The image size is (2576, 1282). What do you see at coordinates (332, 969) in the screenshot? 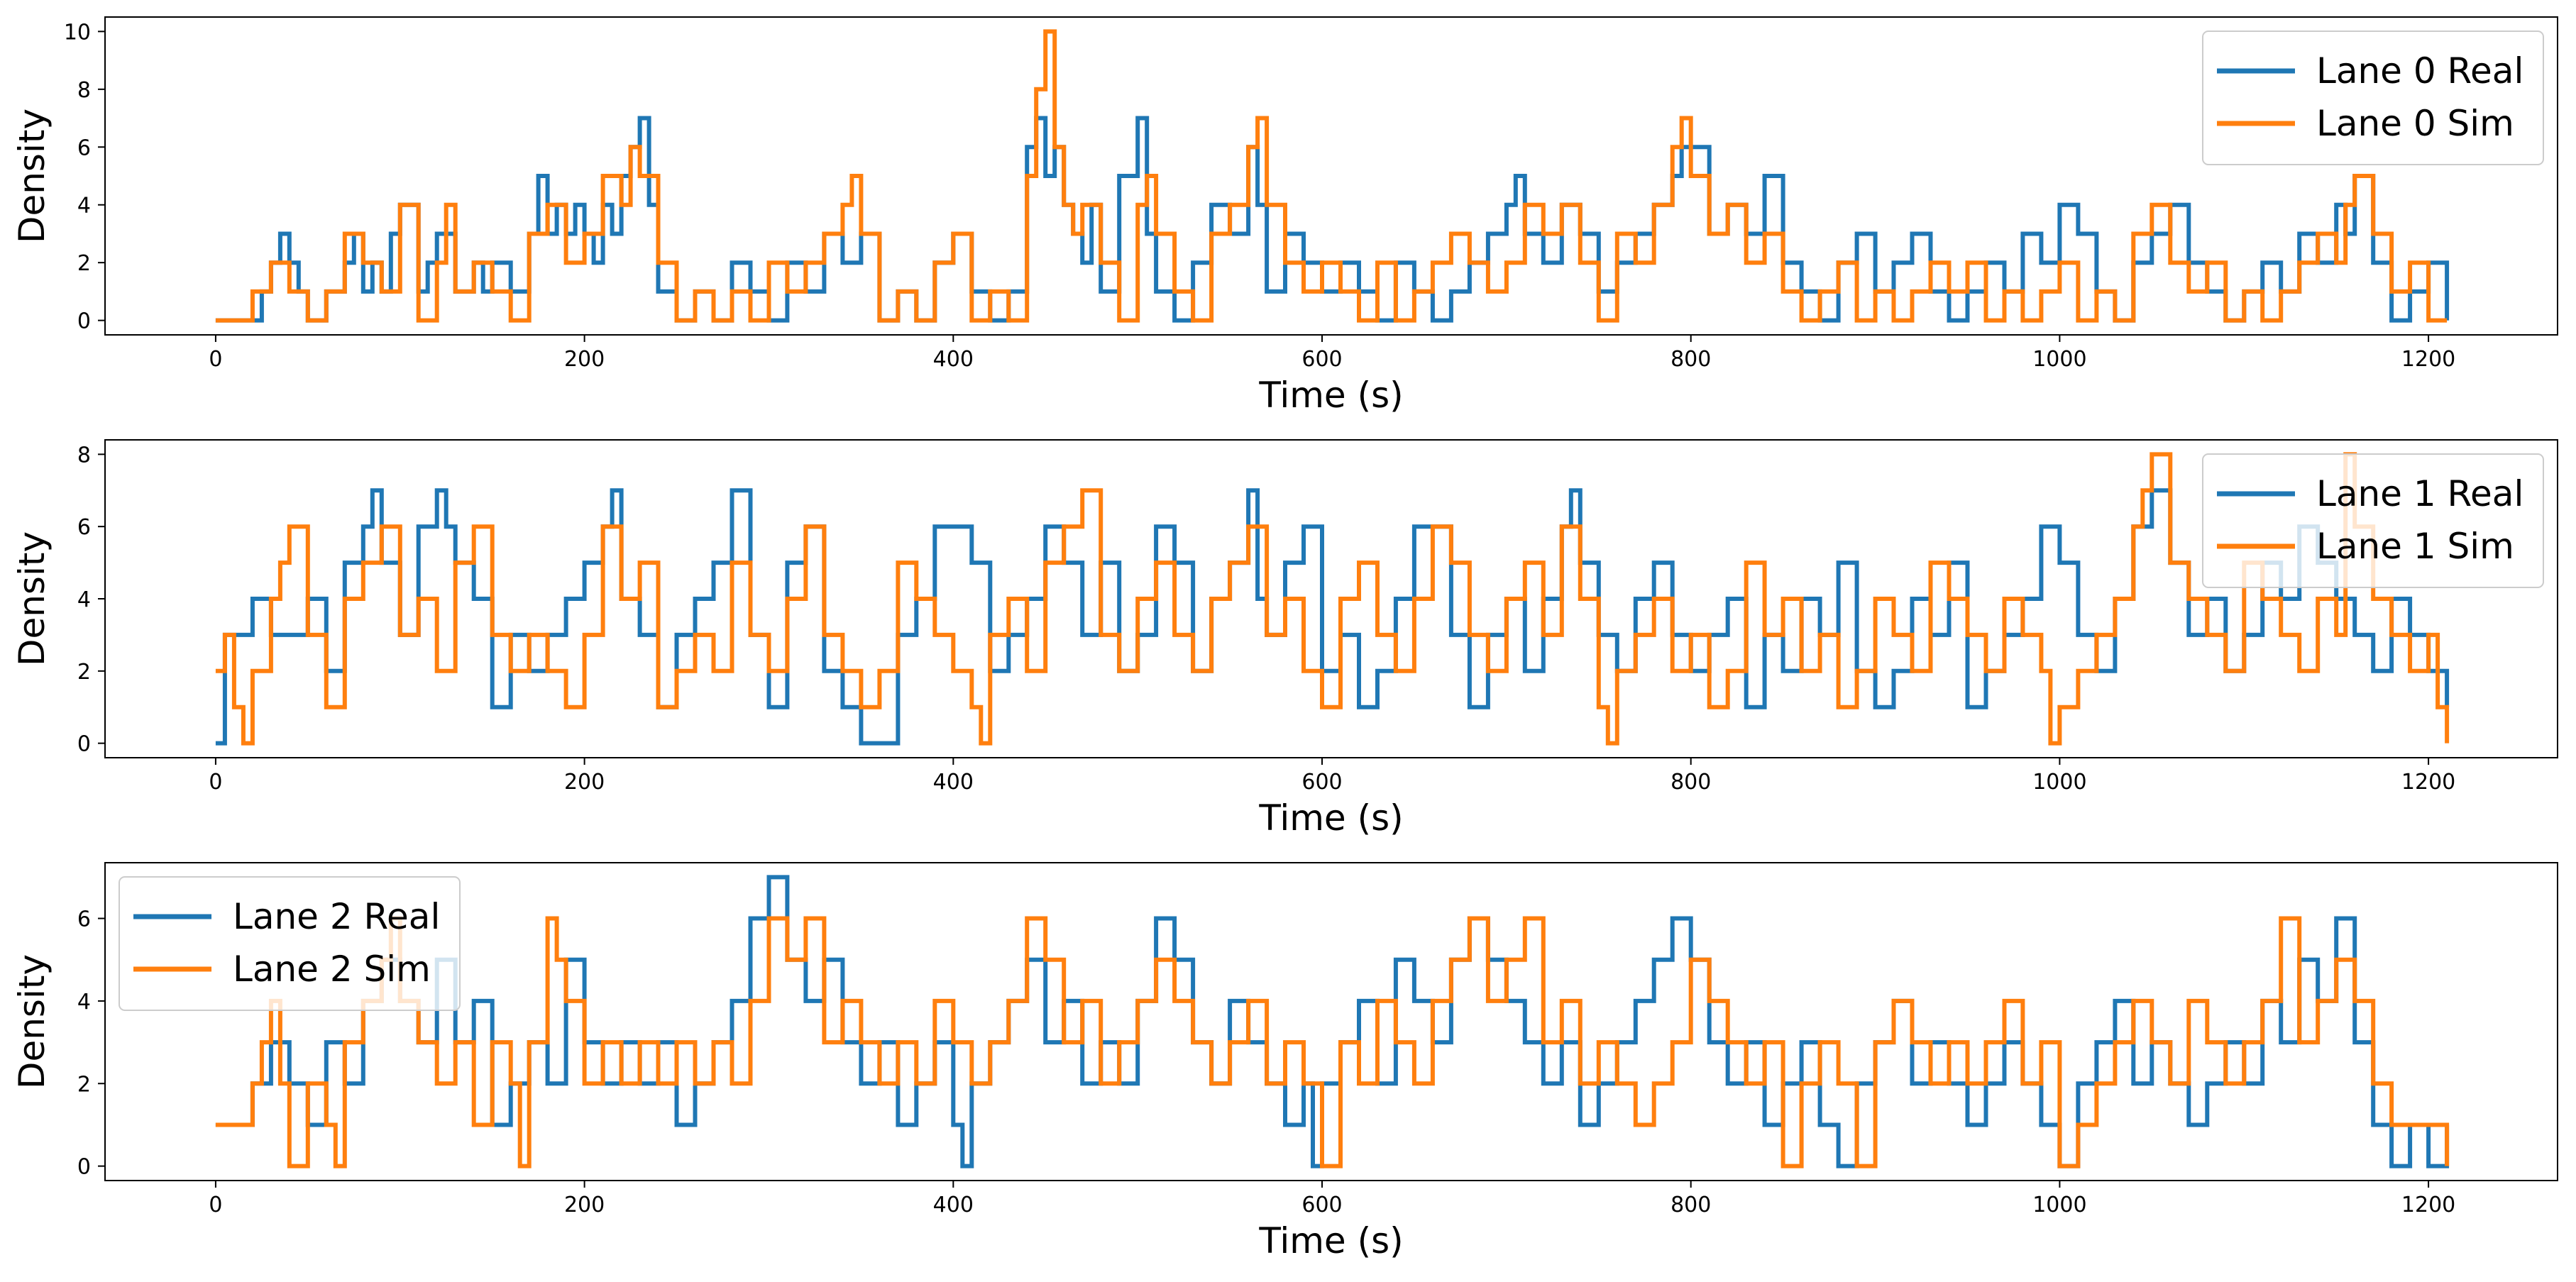
I see `legend-label: Lane 2 Sim` at bounding box center [332, 969].